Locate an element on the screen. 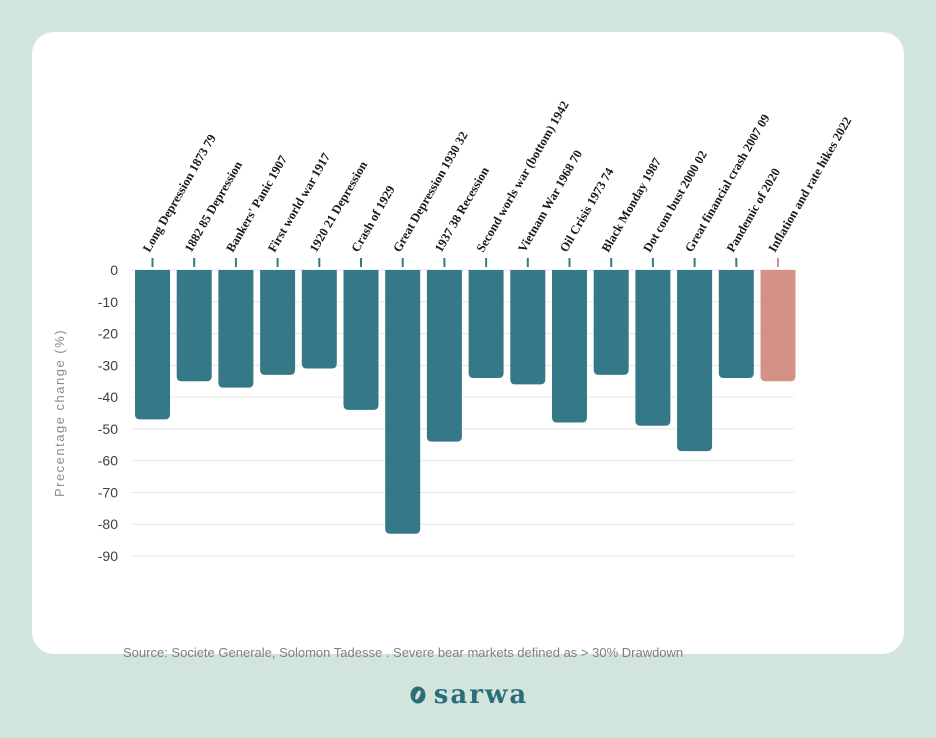 The height and width of the screenshot is (738, 936). brand-footer: sarwa is located at coordinates (468, 695).